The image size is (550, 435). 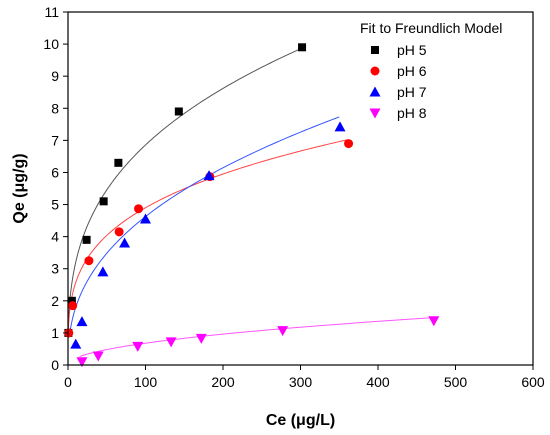 What do you see at coordinates (533, 382) in the screenshot?
I see `x-tick-label: 600` at bounding box center [533, 382].